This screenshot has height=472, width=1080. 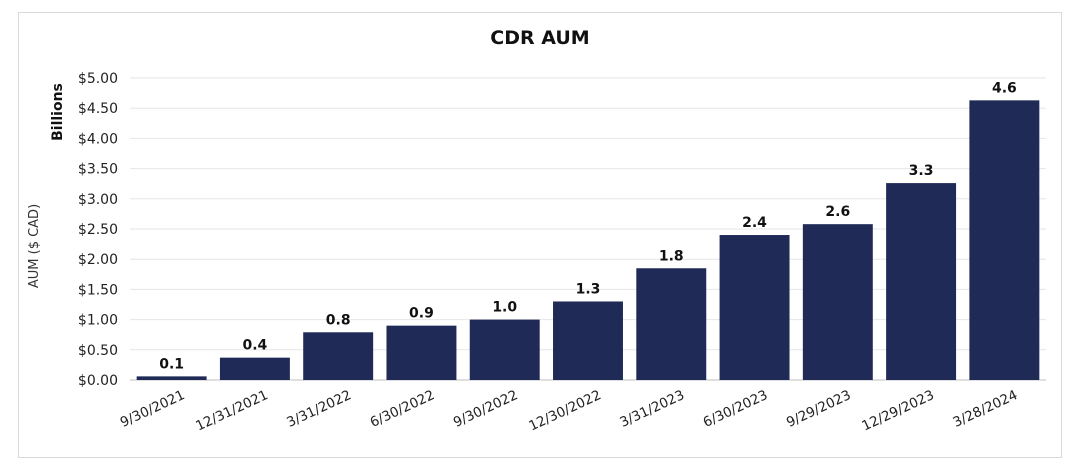 I want to click on x-tick-label: 12/31/2021, so click(x=231, y=410).